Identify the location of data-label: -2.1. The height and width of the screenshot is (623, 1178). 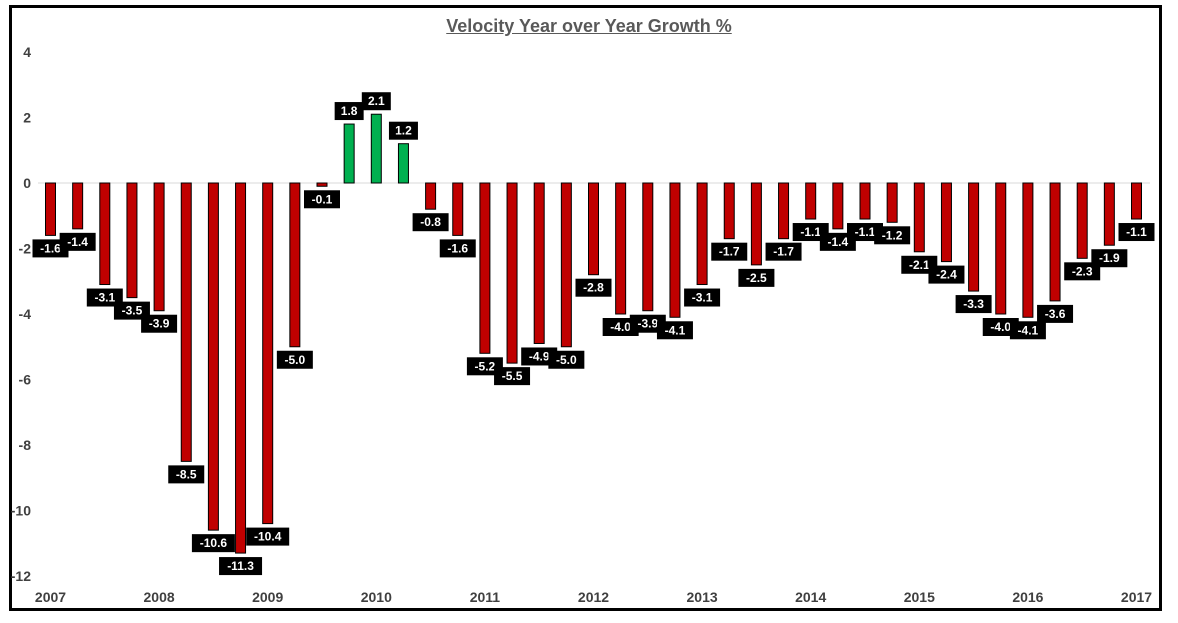
(919, 265).